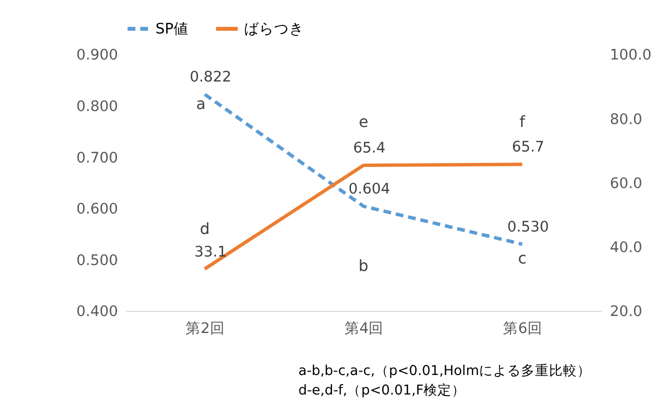  What do you see at coordinates (97, 260) in the screenshot?
I see `y-tick-label: 0.500` at bounding box center [97, 260].